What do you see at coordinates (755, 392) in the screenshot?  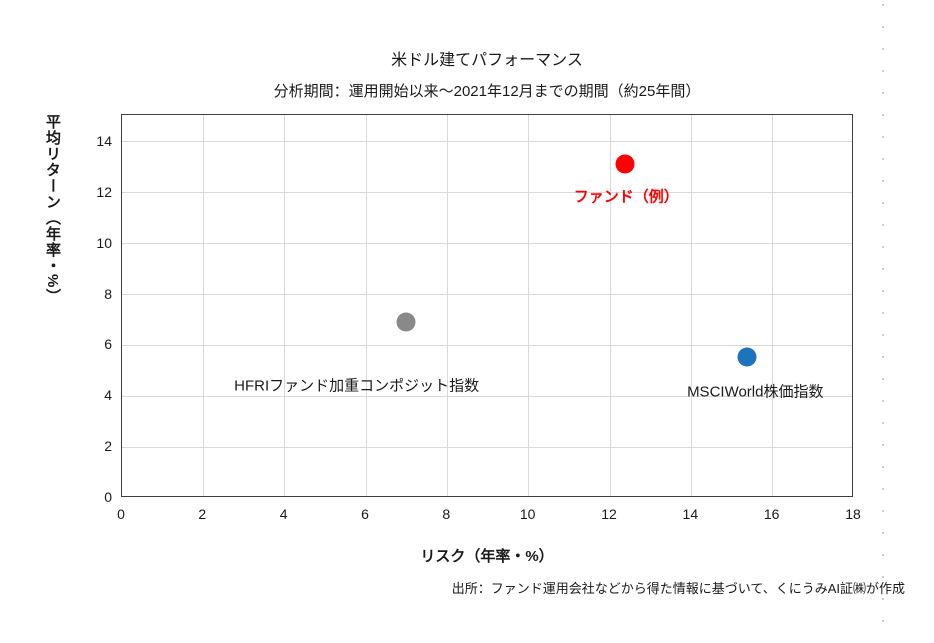 I see `data-point-label-msci: MSCIWorld株価指数` at bounding box center [755, 392].